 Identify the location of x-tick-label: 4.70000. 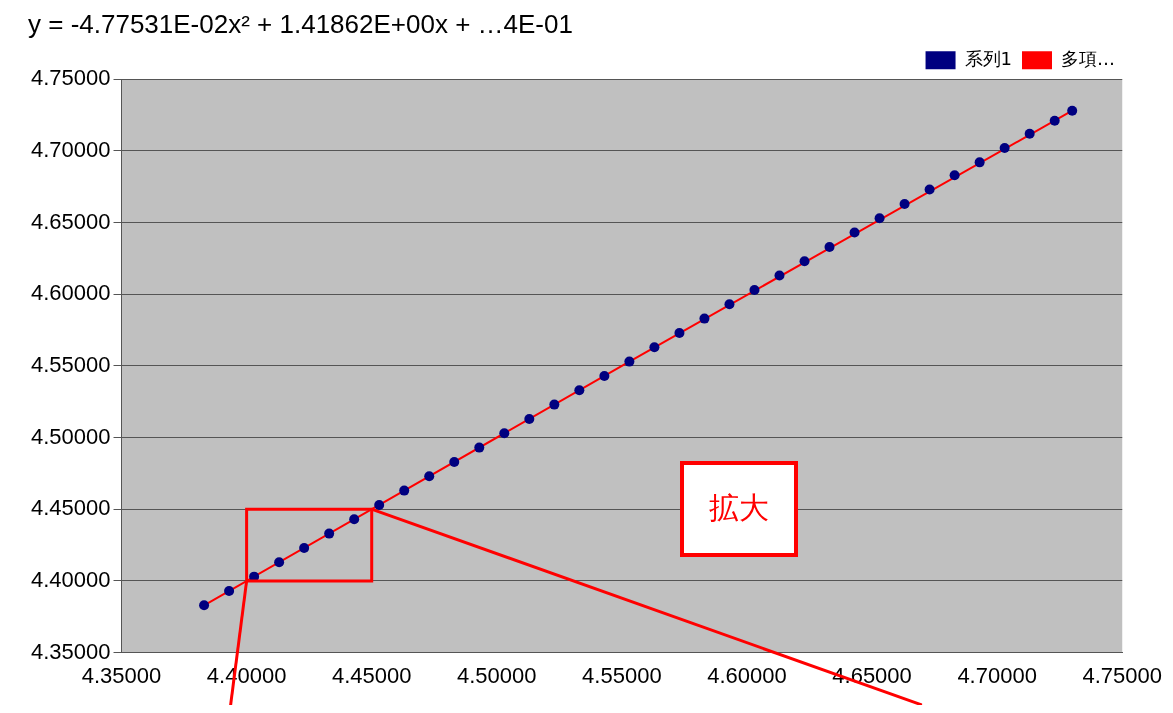
(997, 675).